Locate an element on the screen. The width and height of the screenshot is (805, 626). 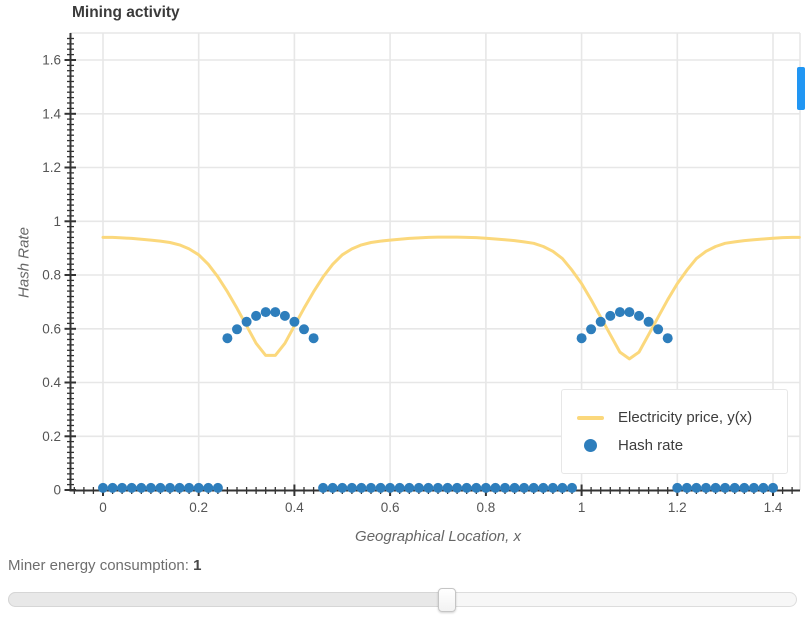
legend-item-hash-rate: Hash rate is located at coordinates (682, 445).